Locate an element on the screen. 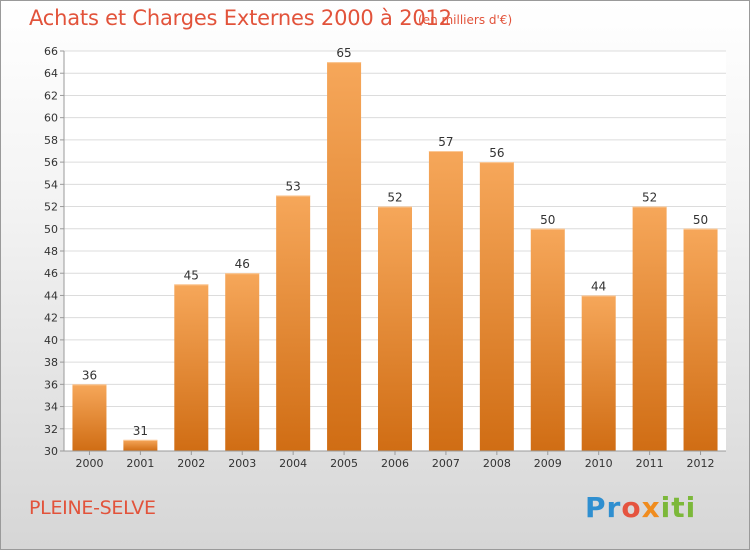  proxiti-logo: Proxiti is located at coordinates (640, 507).